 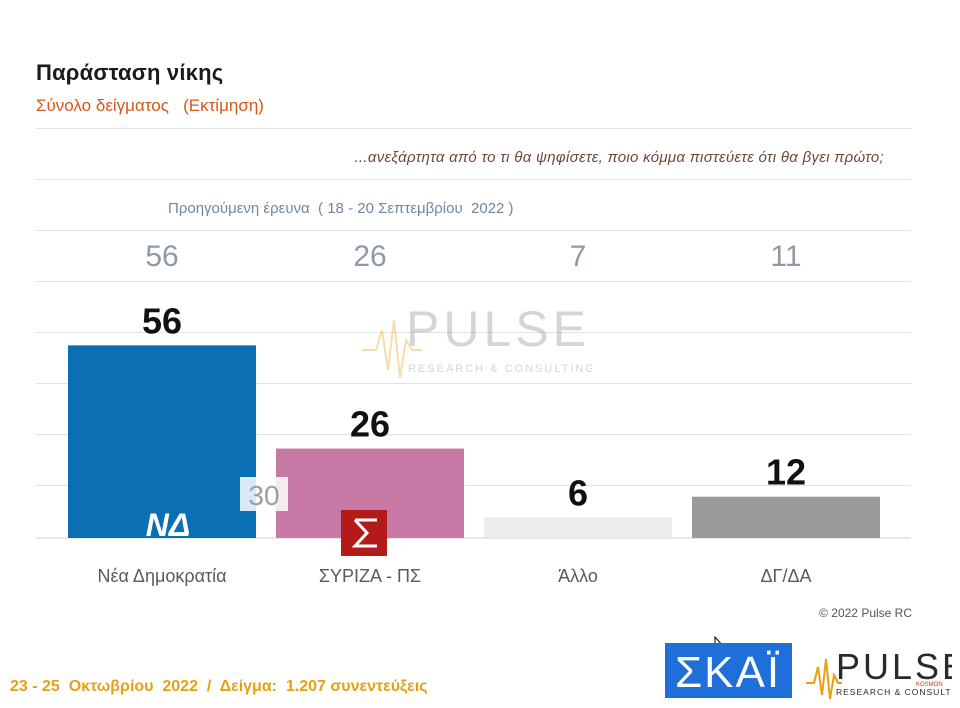 I want to click on annotation-box, so click(x=264, y=494).